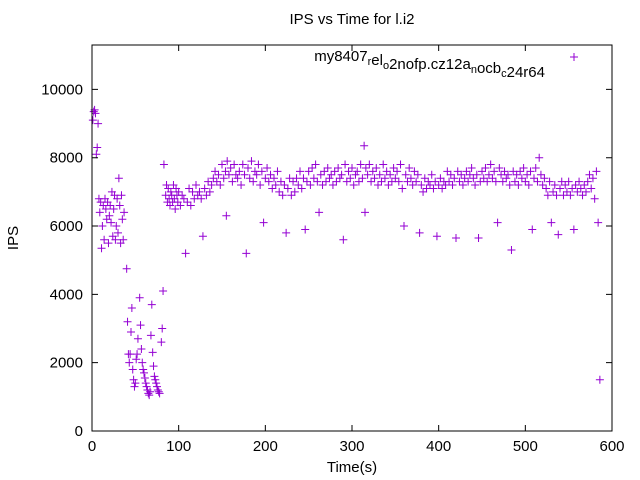  I want to click on legend-text-part: el, so click(377, 60).